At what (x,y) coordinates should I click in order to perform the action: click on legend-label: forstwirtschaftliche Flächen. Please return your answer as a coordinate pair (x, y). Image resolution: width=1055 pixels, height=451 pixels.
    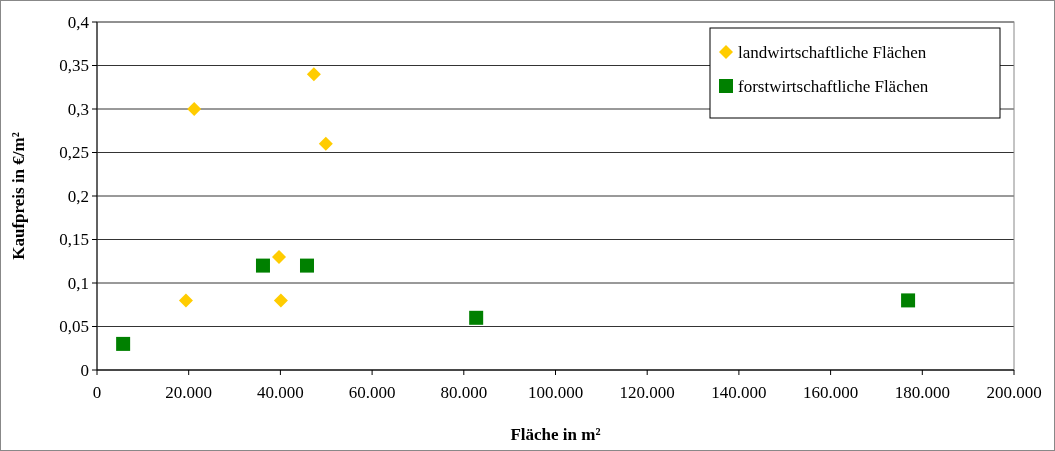
    Looking at the image, I should click on (833, 86).